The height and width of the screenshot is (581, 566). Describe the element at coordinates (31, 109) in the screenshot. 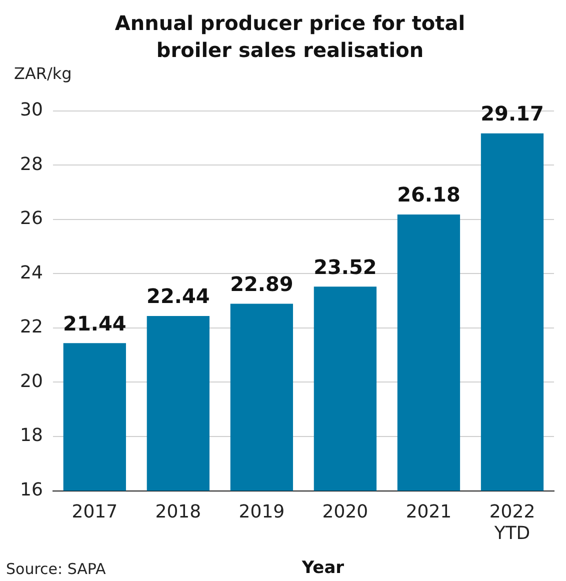

I see `y-tick-label: 30` at that location.